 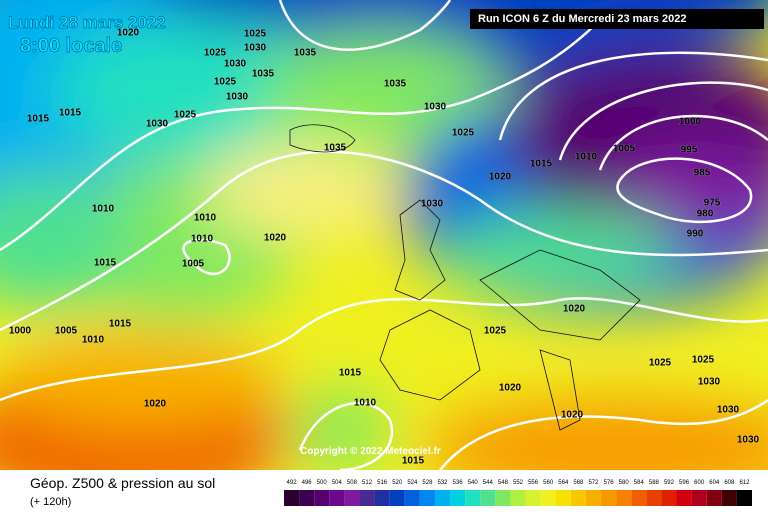 I want to click on footer-lead: (+ 120h), so click(x=50, y=502).